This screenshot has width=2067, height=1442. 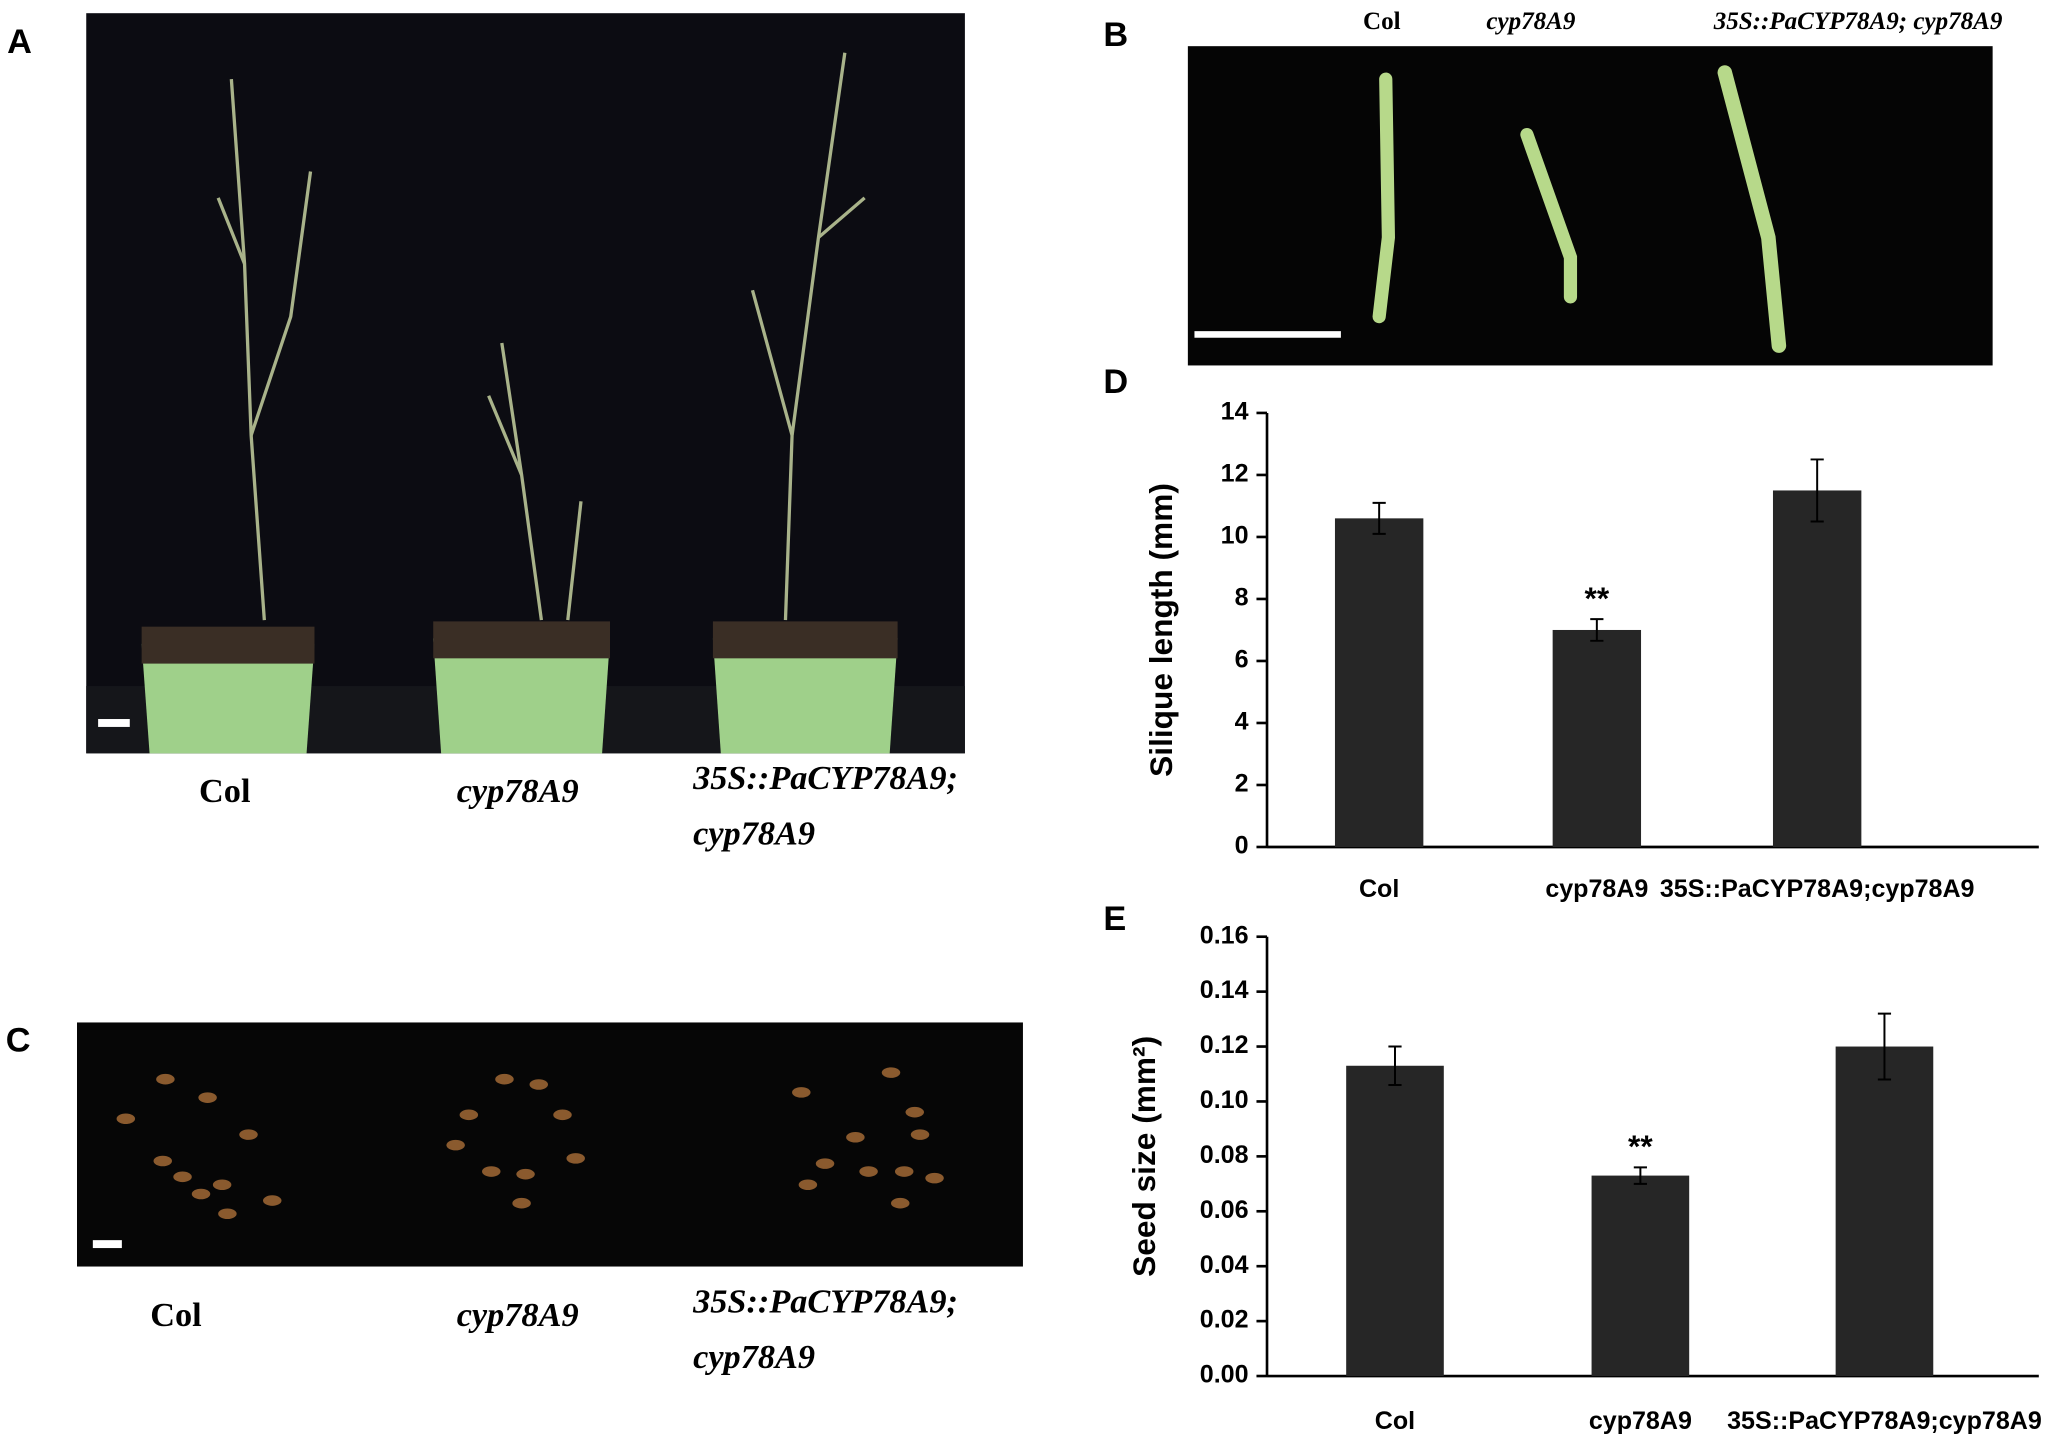 What do you see at coordinates (1115, 35) in the screenshot?
I see `panel-label: B` at bounding box center [1115, 35].